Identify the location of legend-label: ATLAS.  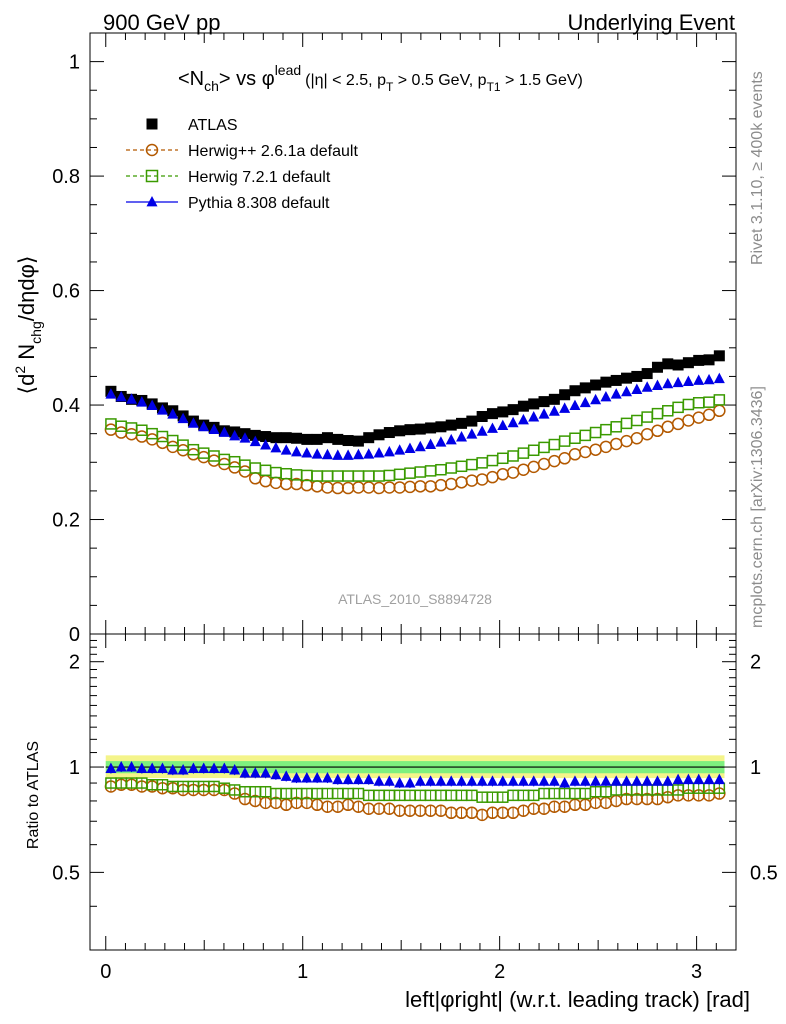
(213, 125).